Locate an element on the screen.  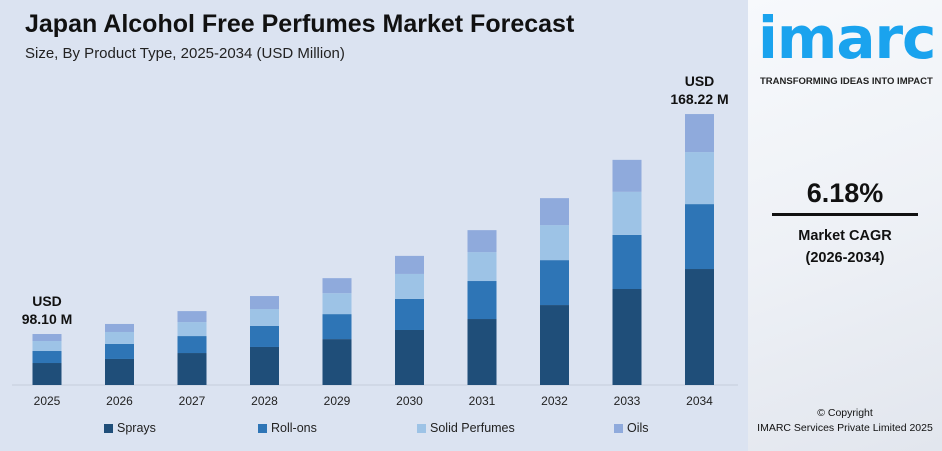
x-tick-label: 2033 is located at coordinates (627, 401).